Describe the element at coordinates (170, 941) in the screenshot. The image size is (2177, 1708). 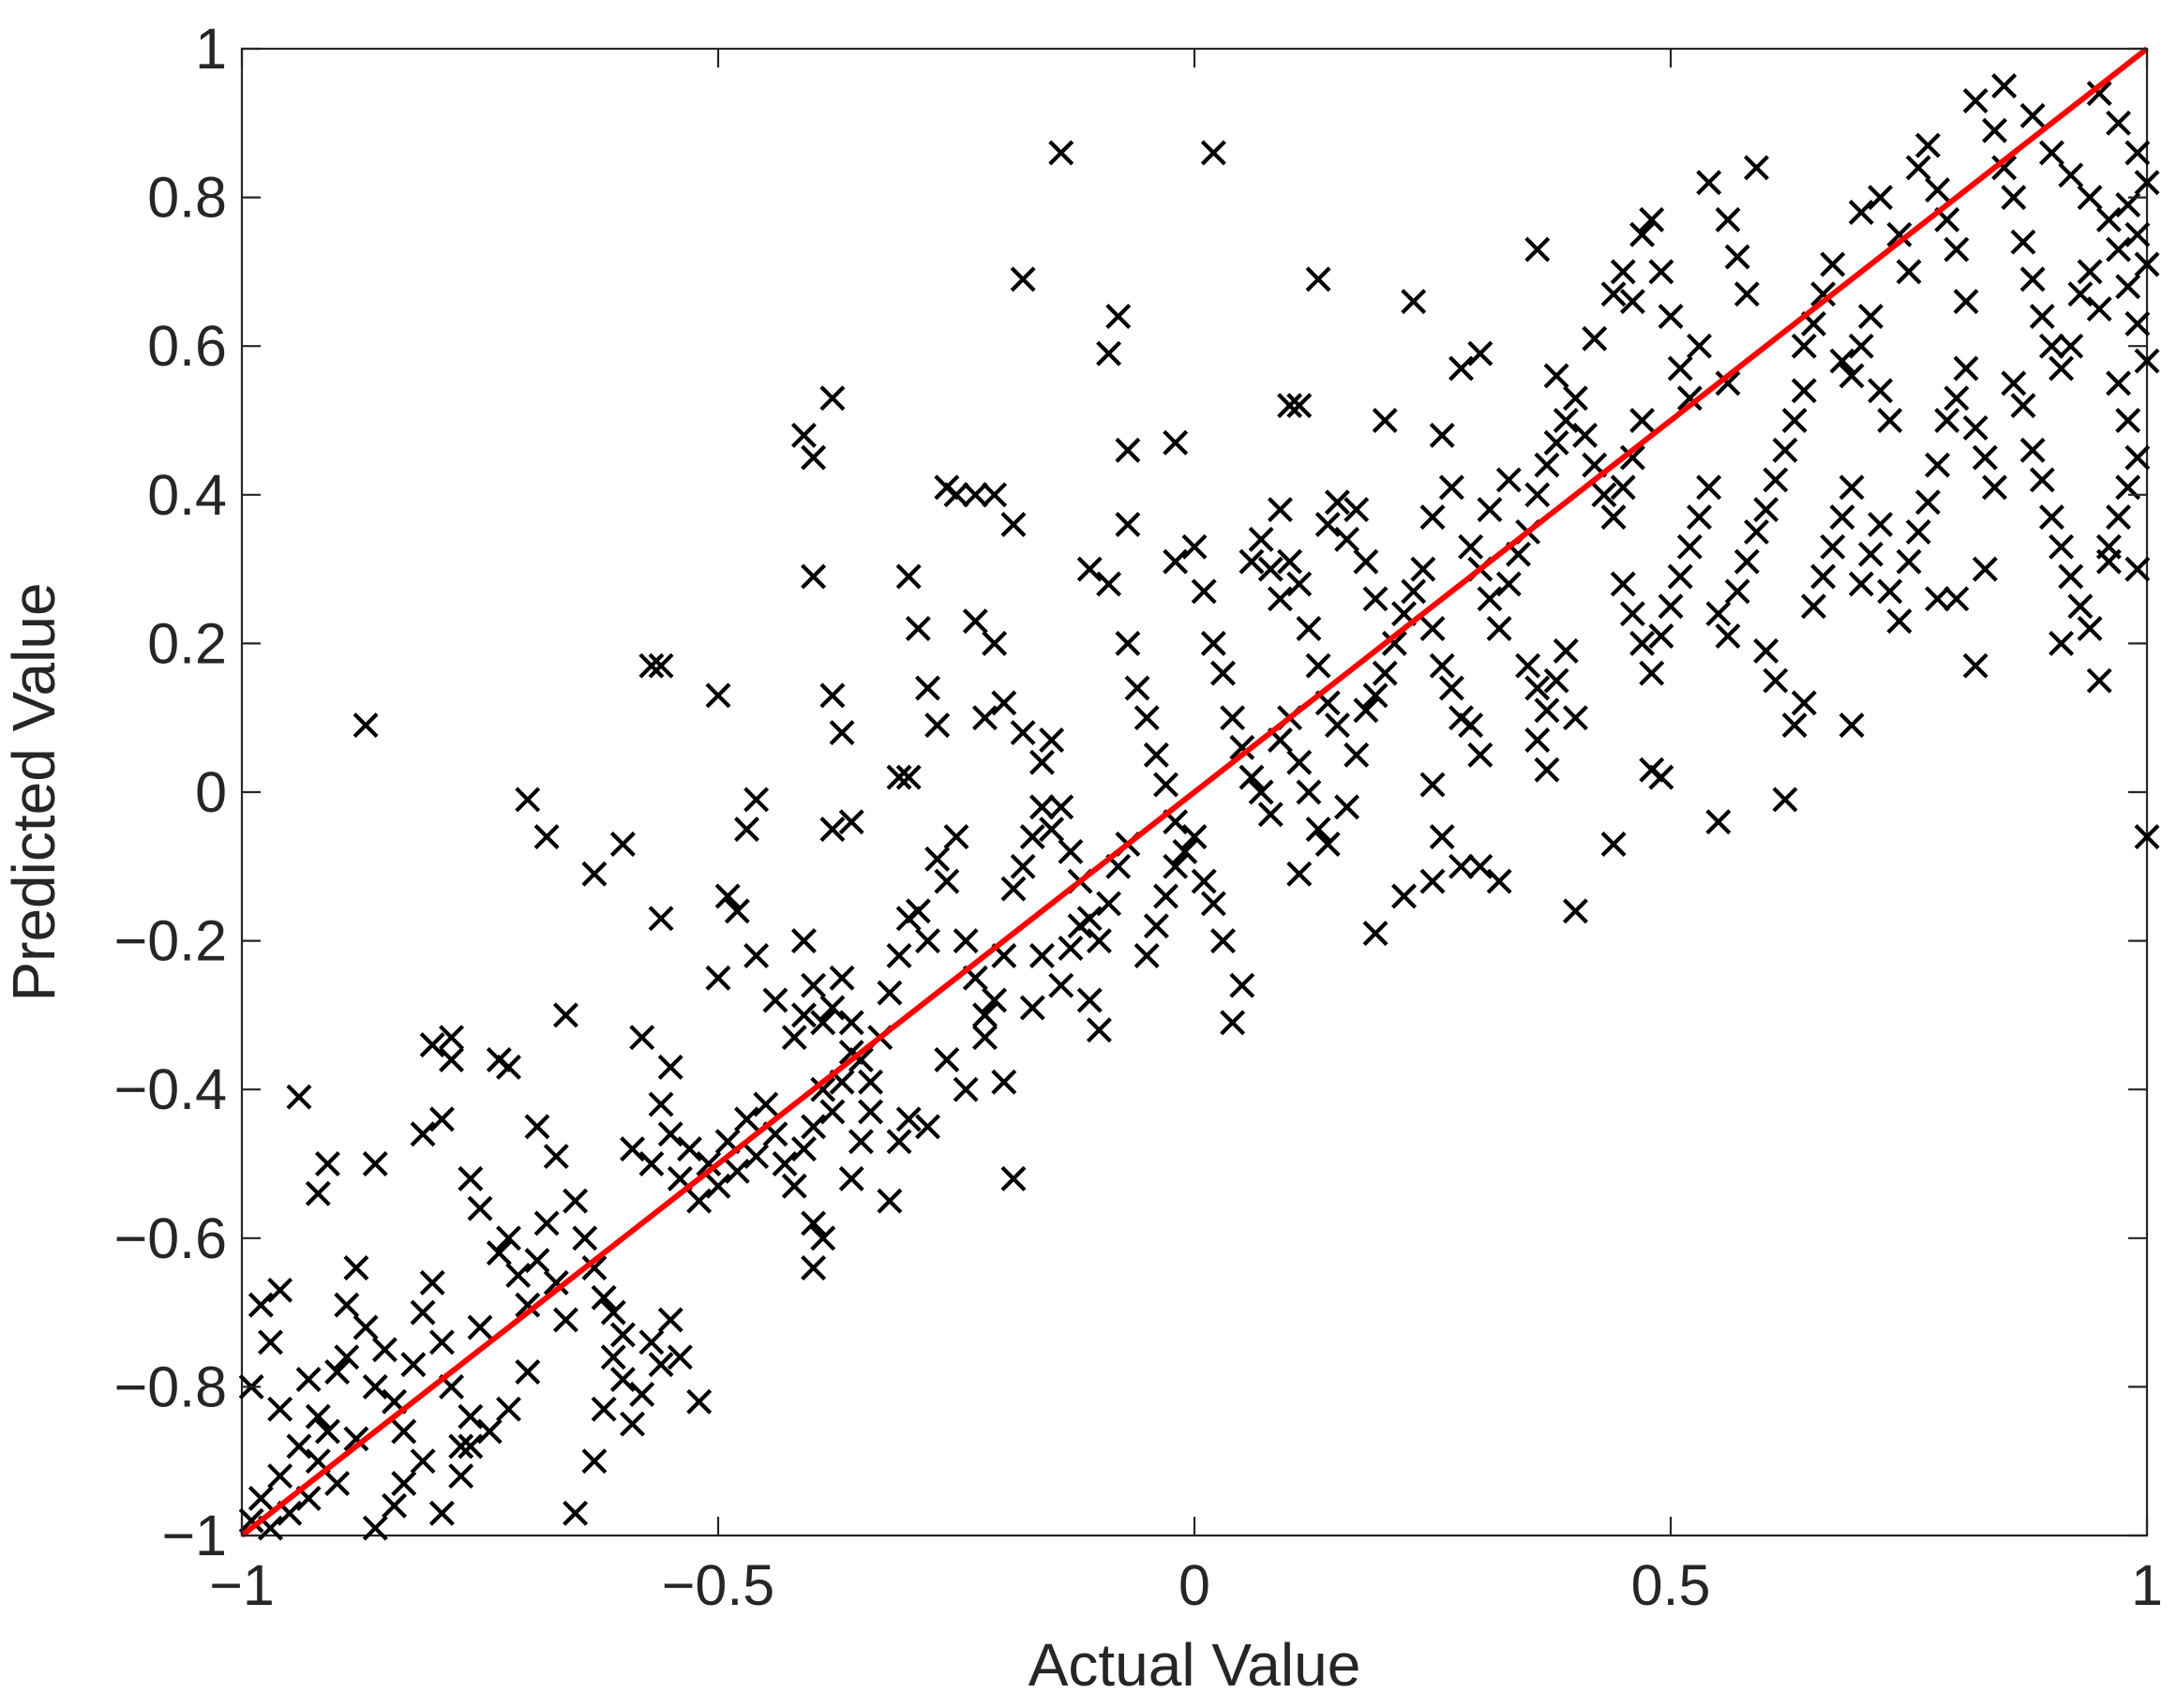
I see `y-tick-label: −0.2` at that location.